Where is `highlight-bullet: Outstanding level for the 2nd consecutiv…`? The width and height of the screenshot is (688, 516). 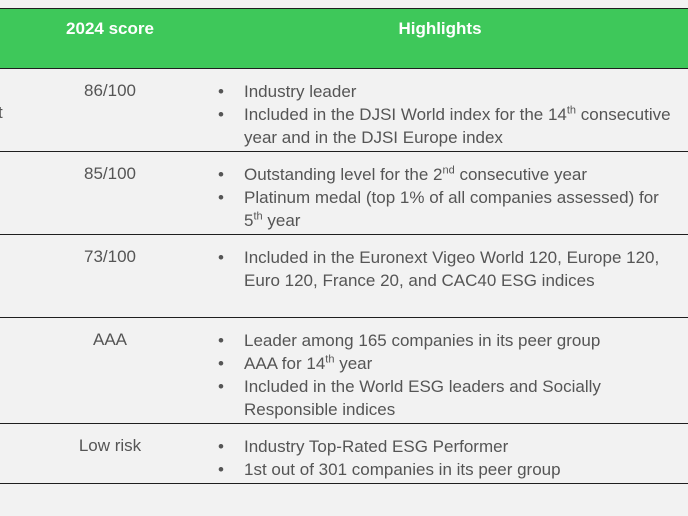
highlight-bullet: Outstanding level for the 2nd consecutiv… is located at coordinates (448, 174).